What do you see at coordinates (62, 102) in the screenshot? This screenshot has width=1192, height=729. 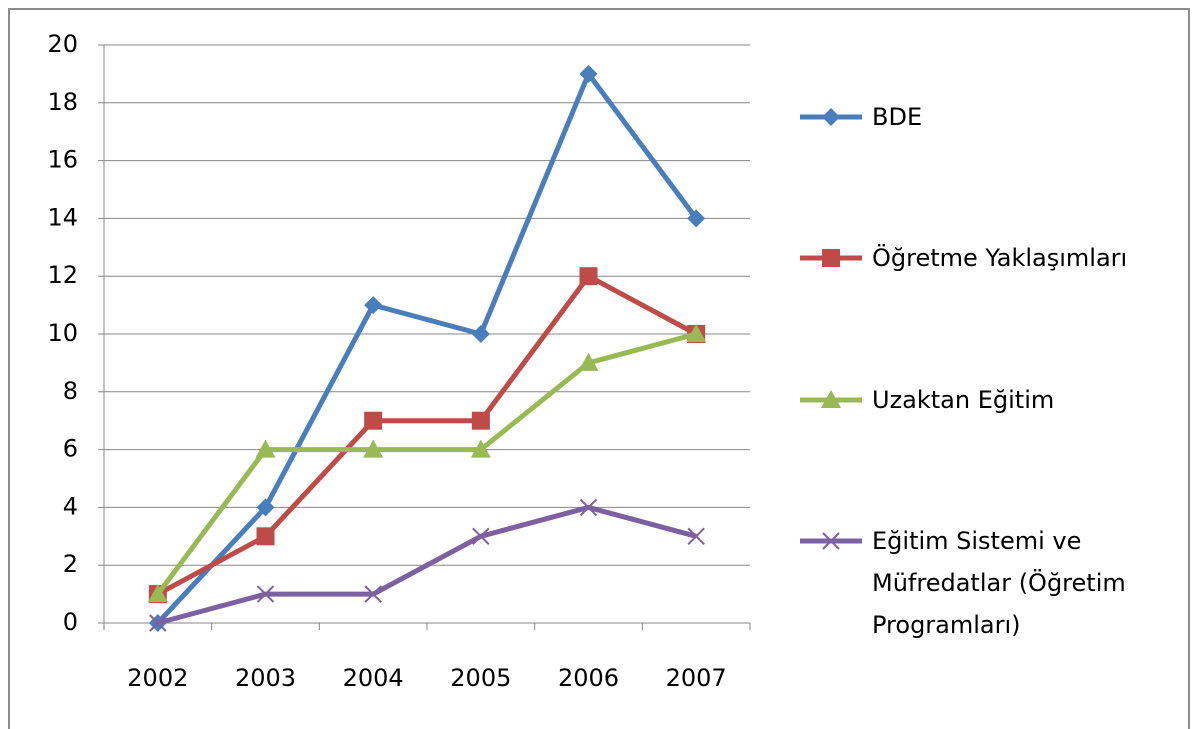 I see `y-tick-label: 18` at bounding box center [62, 102].